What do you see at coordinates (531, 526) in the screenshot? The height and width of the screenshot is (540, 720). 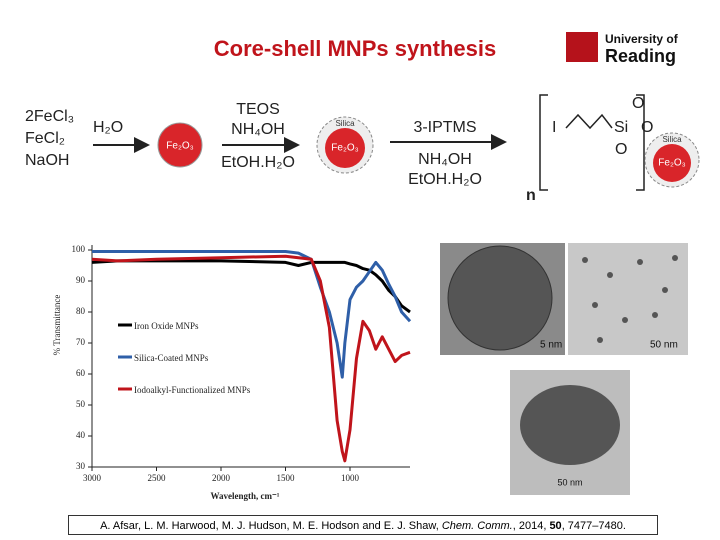 I see `citation-year: , 2014,` at bounding box center [531, 526].